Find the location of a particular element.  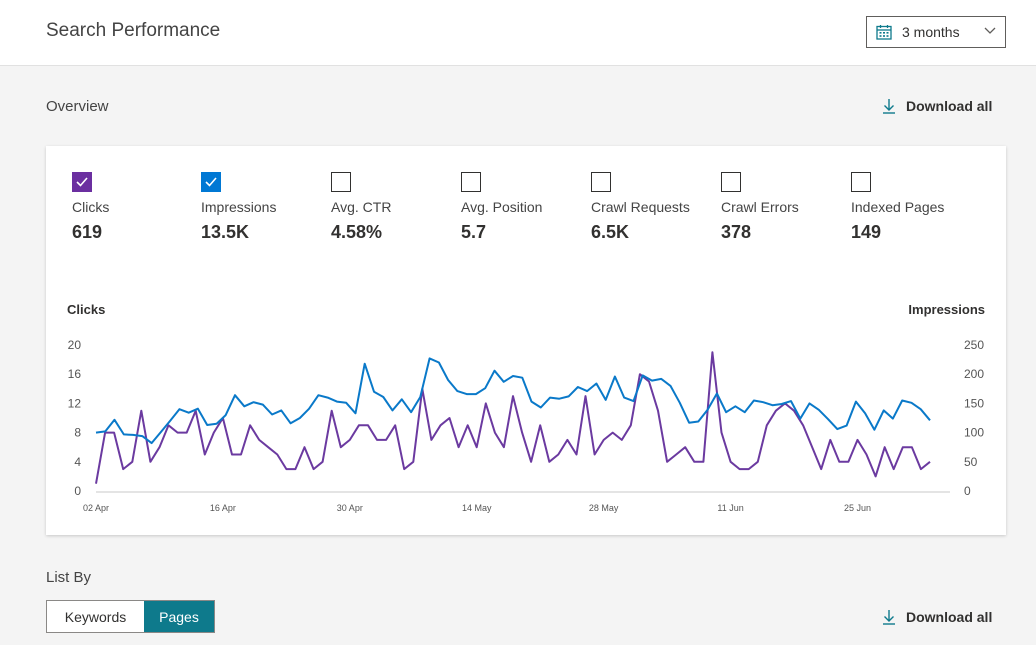

y-axis-title-right: Impressions is located at coordinates (946, 309).